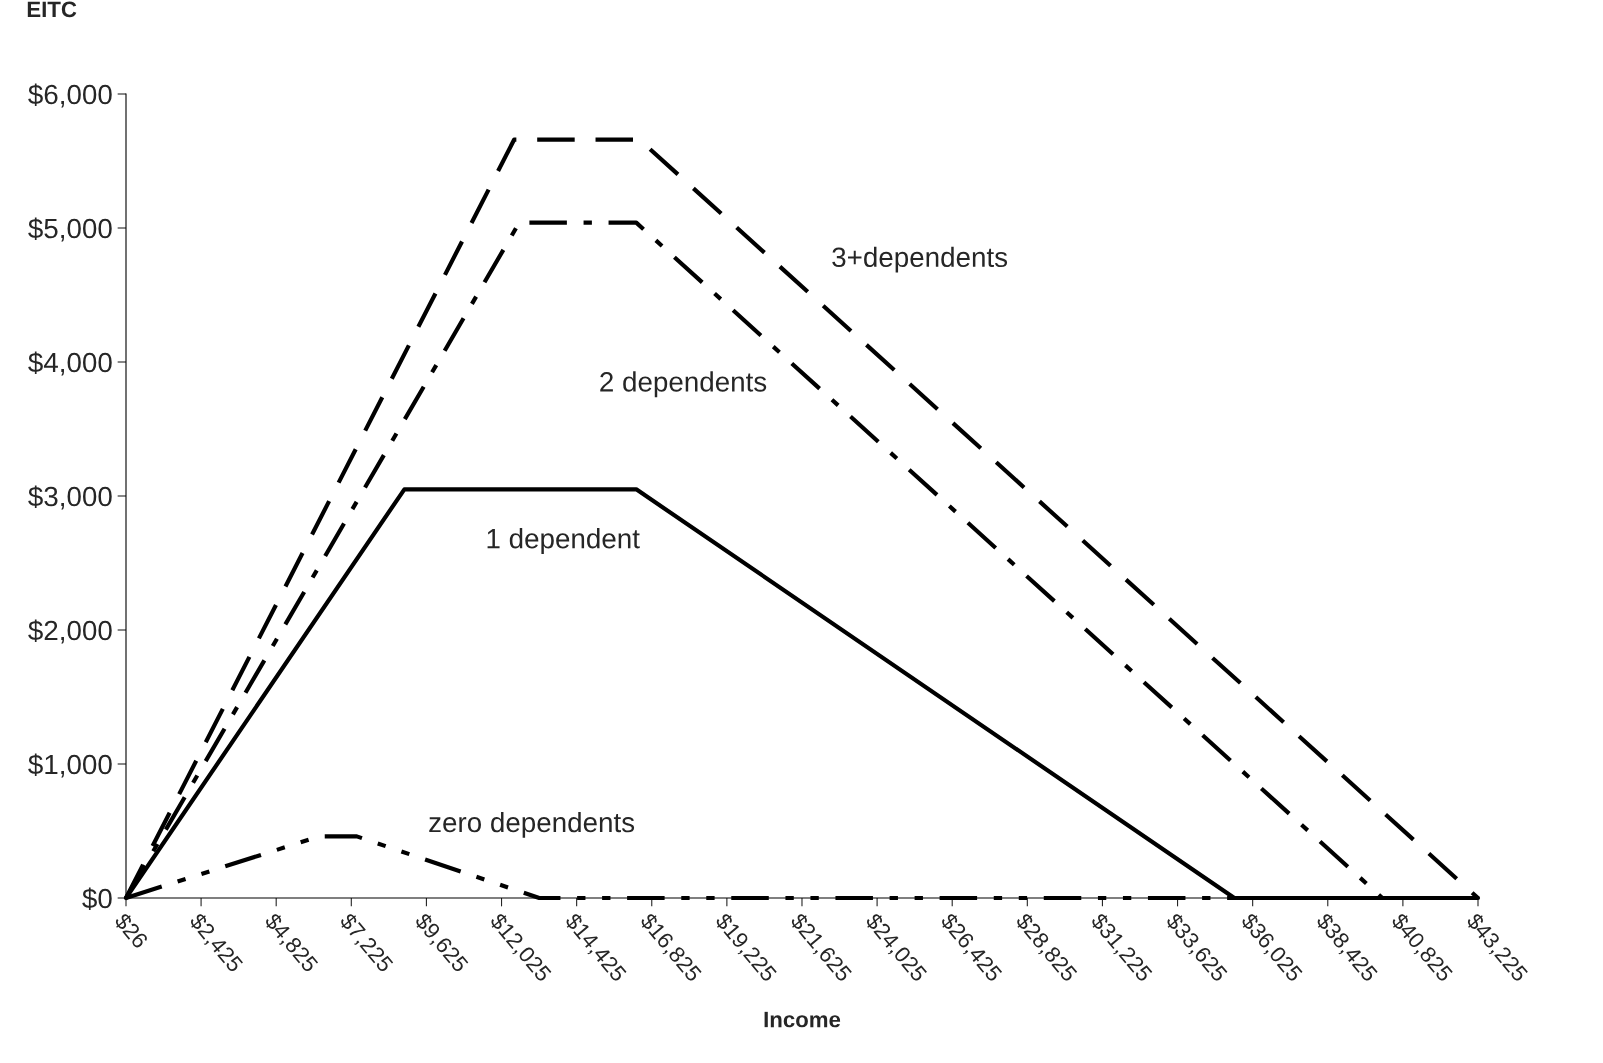  What do you see at coordinates (920, 259) in the screenshot?
I see `series-label: 3+dependents` at bounding box center [920, 259].